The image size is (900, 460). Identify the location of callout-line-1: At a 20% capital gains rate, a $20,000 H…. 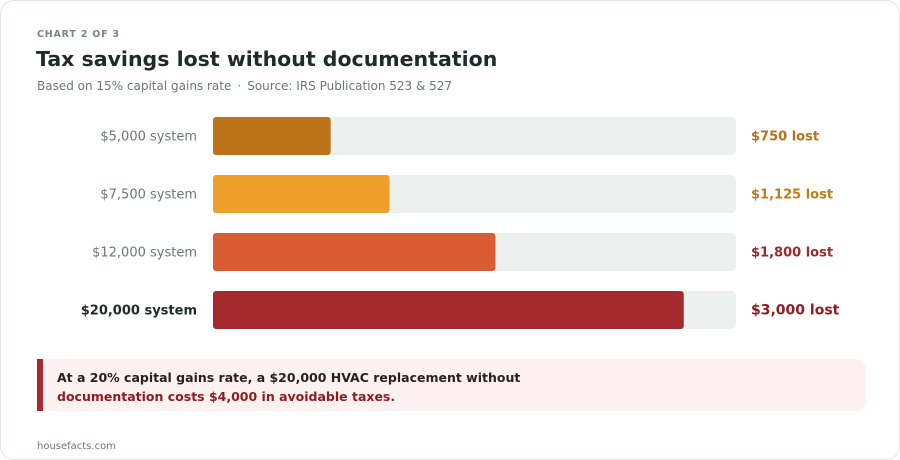
(289, 377).